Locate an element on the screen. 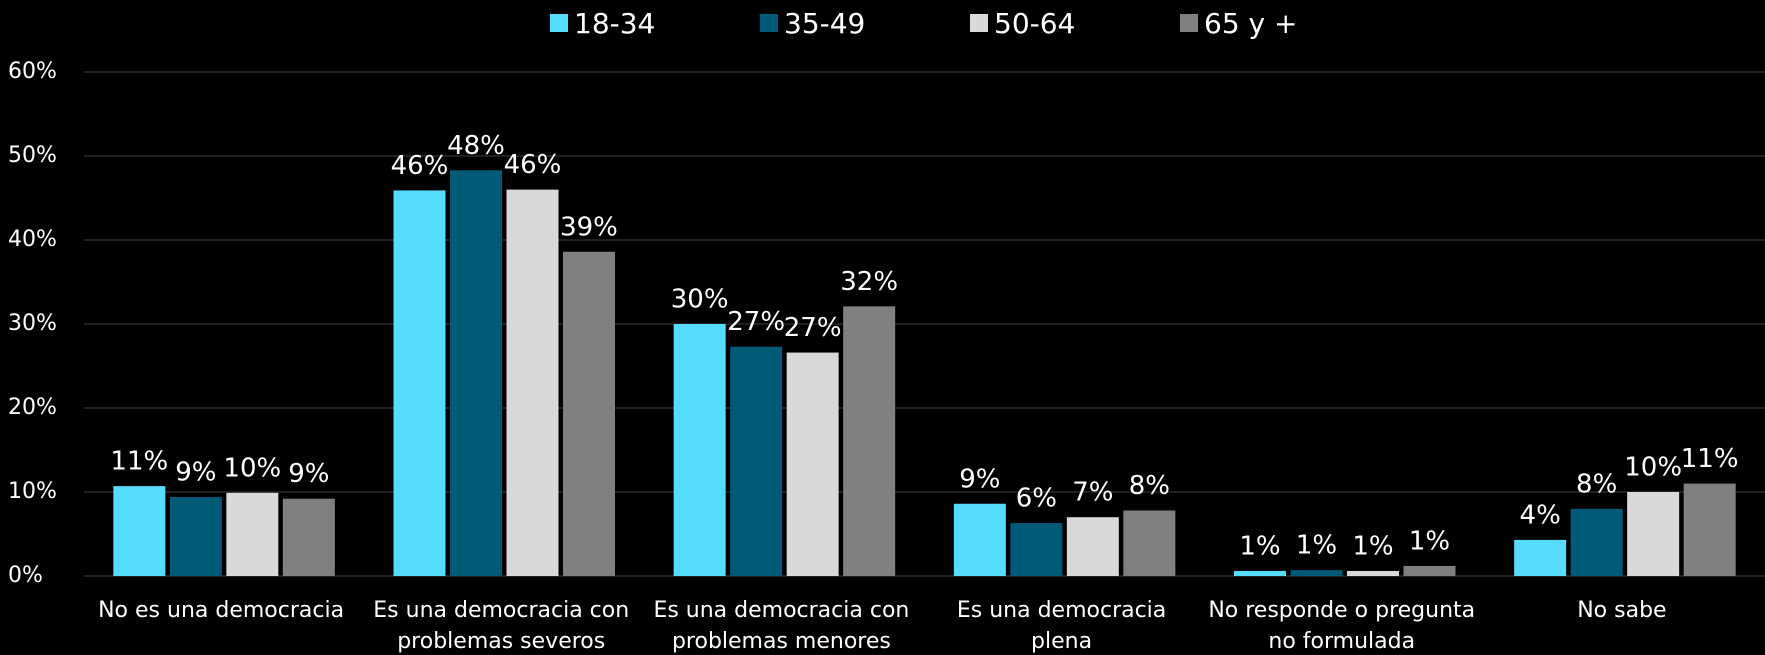 Image resolution: width=1765 pixels, height=655 pixels. data-label: 6% is located at coordinates (1036, 499).